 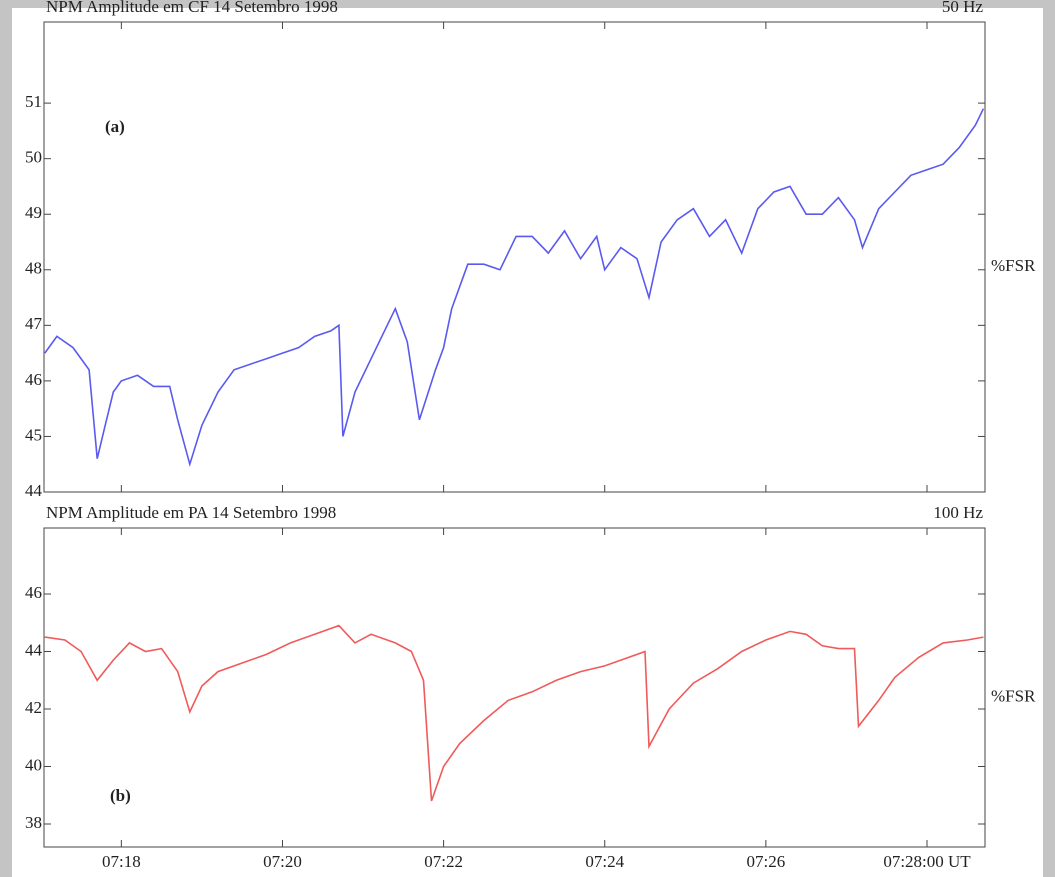 What do you see at coordinates (282, 861) in the screenshot?
I see `x-tick-label: 07:20` at bounding box center [282, 861].